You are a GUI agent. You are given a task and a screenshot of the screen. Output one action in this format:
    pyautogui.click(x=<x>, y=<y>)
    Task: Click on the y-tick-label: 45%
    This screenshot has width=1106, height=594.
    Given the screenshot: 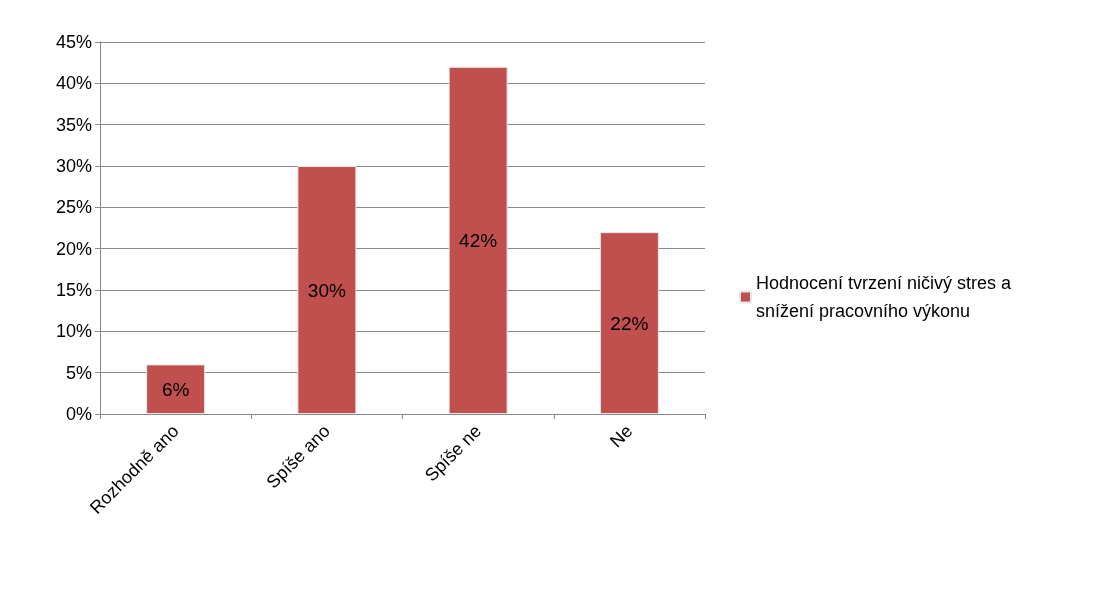 What is the action you would take?
    pyautogui.click(x=73, y=42)
    